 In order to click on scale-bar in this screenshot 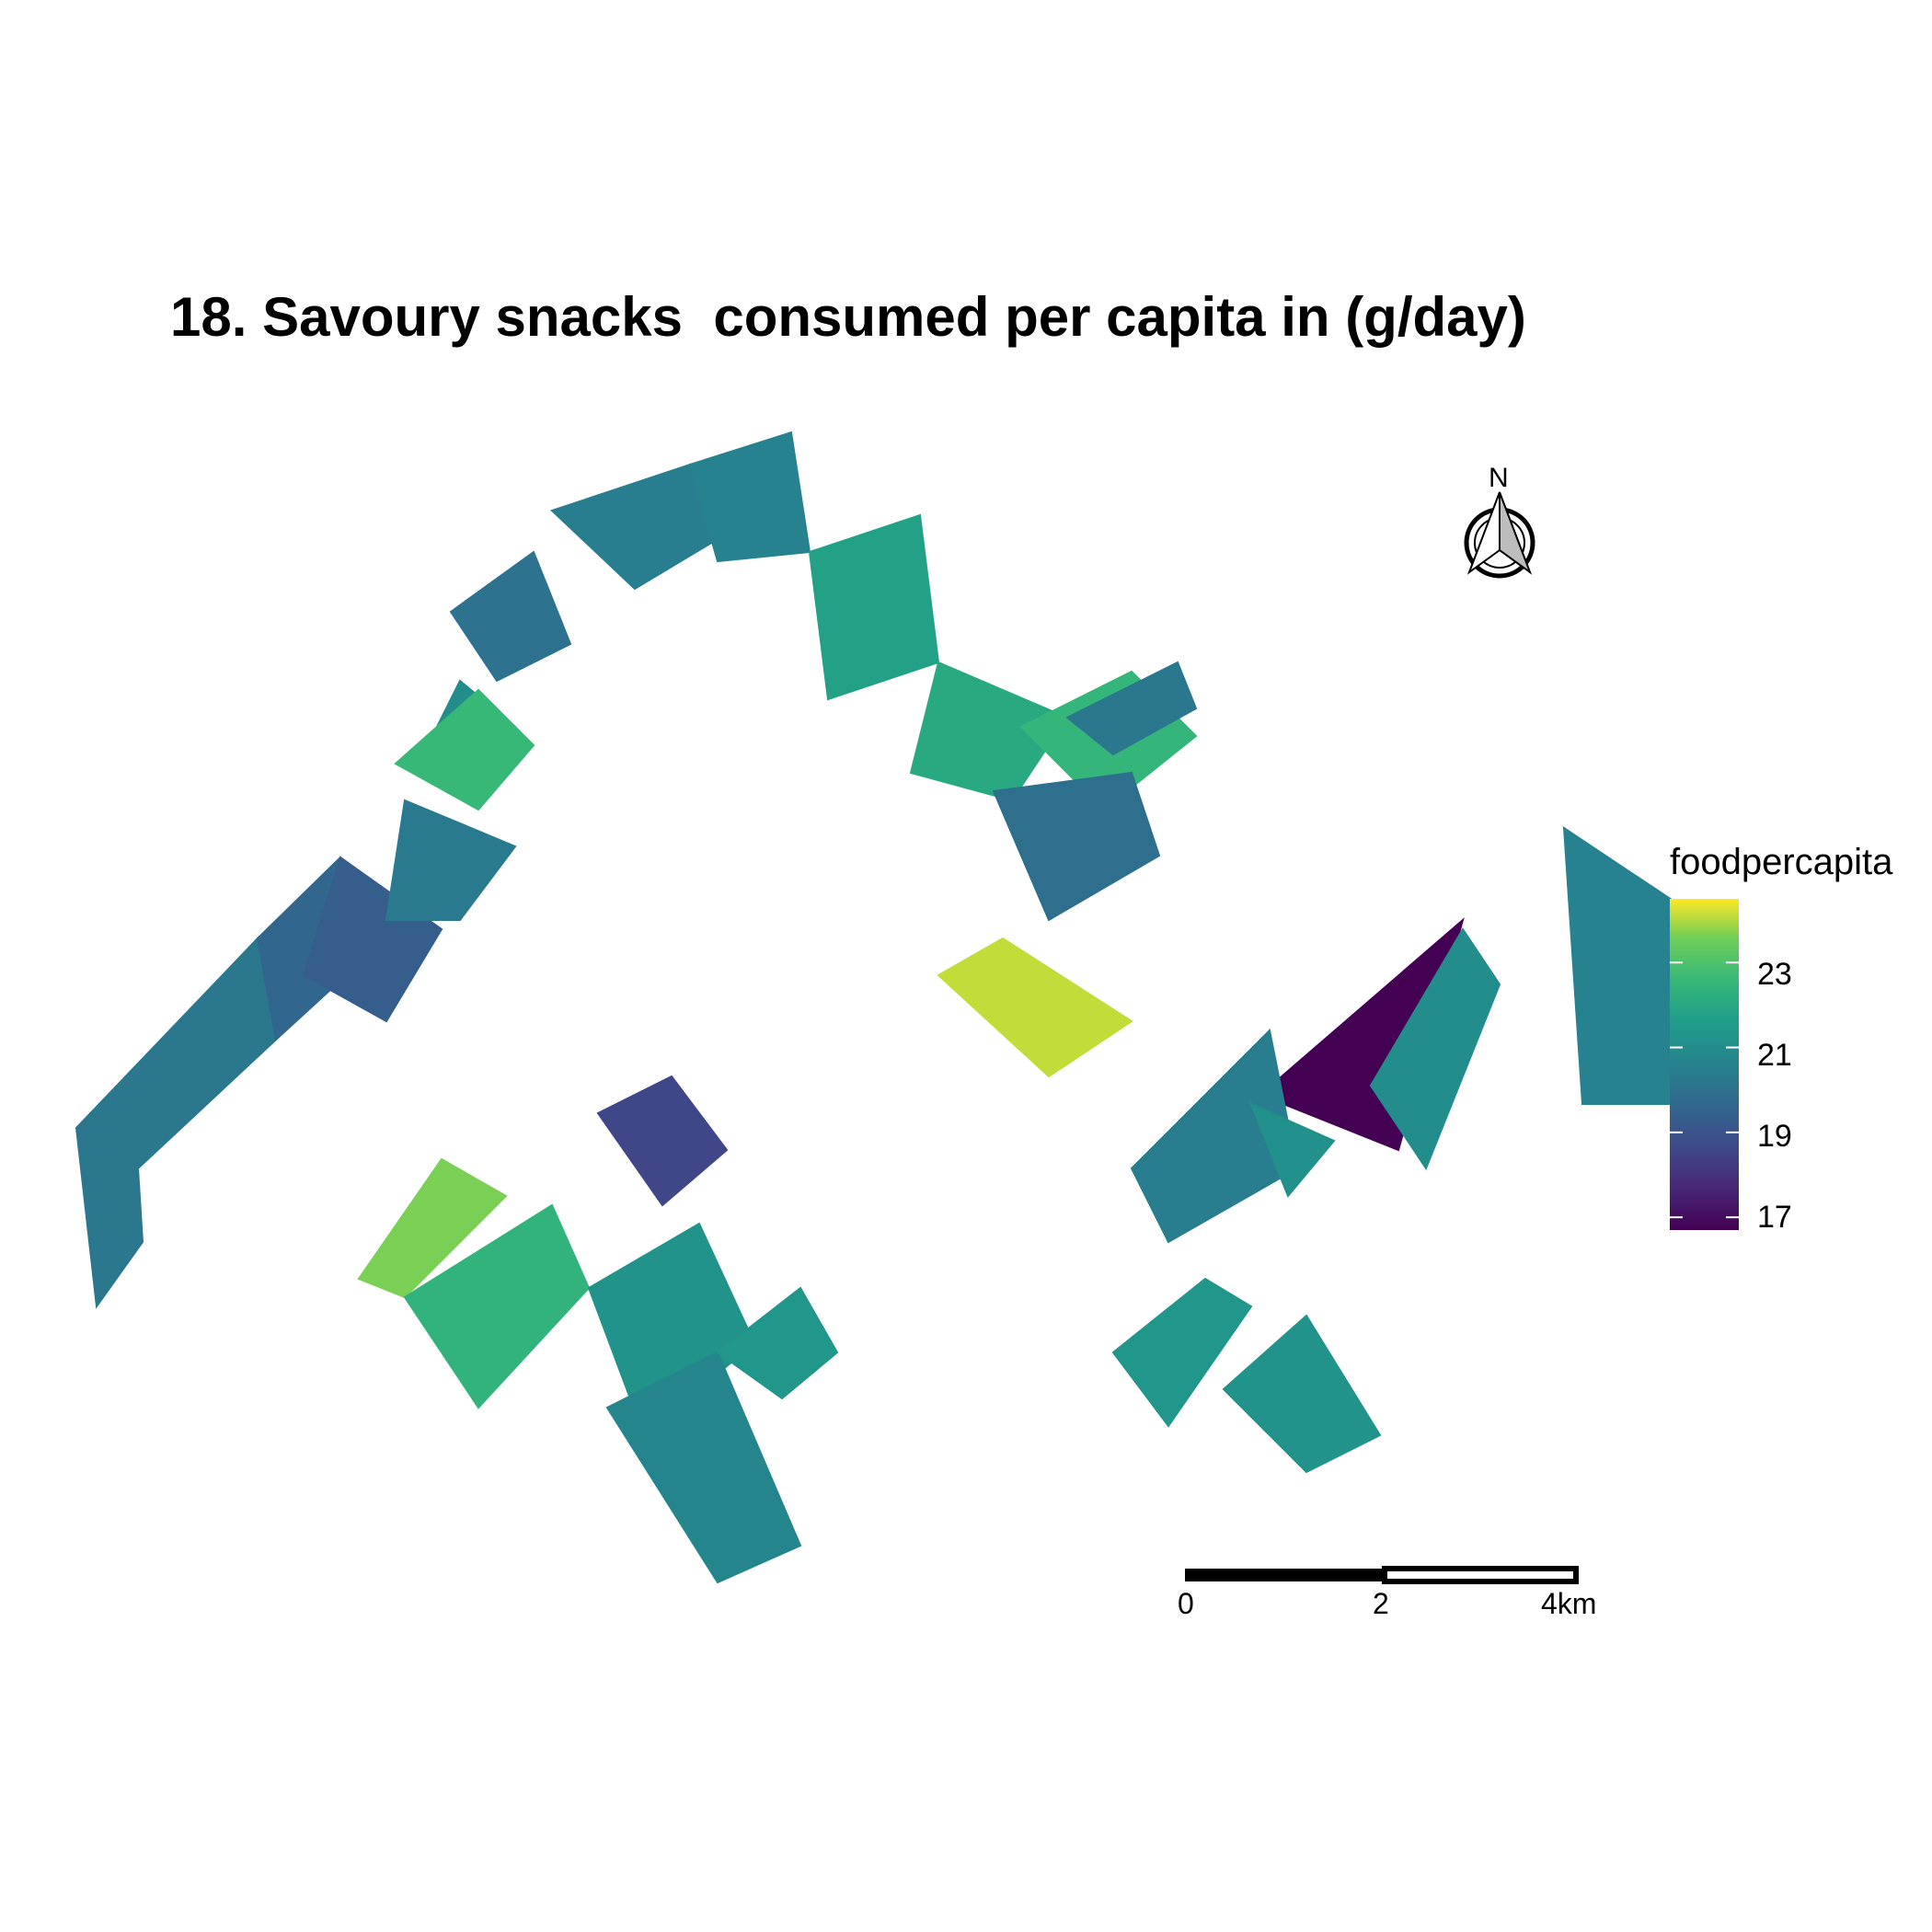, I will do `click(1382, 1575)`.